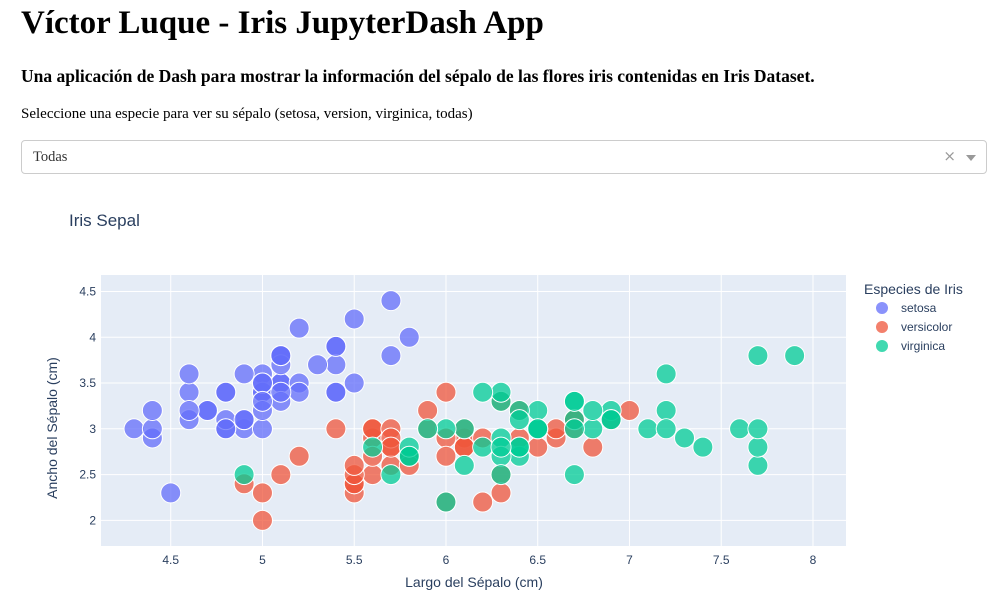 The width and height of the screenshot is (1003, 607). What do you see at coordinates (629, 560) in the screenshot?
I see `x-tick-label: 7` at bounding box center [629, 560].